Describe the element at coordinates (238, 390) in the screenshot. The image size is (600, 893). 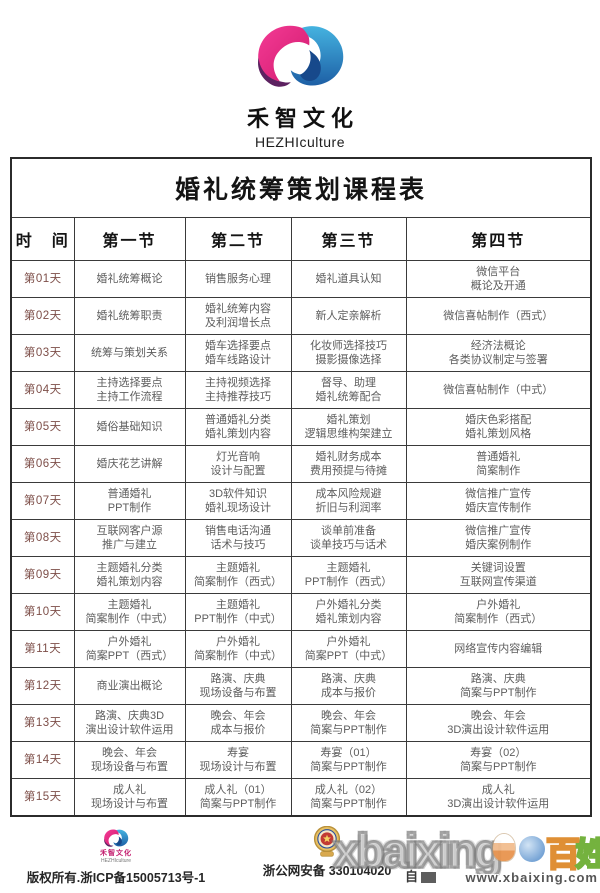
I see `course-cell: 主持视频选择 主持推荐技巧` at that location.